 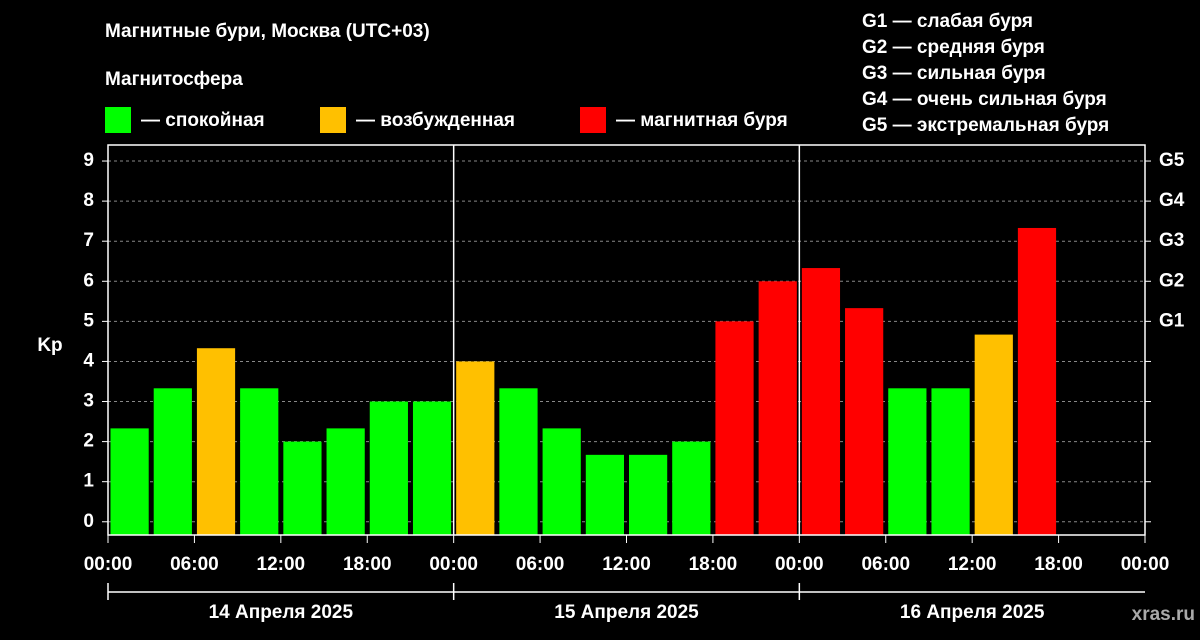 I want to click on legend-label: — магнитная буря, so click(x=702, y=120).